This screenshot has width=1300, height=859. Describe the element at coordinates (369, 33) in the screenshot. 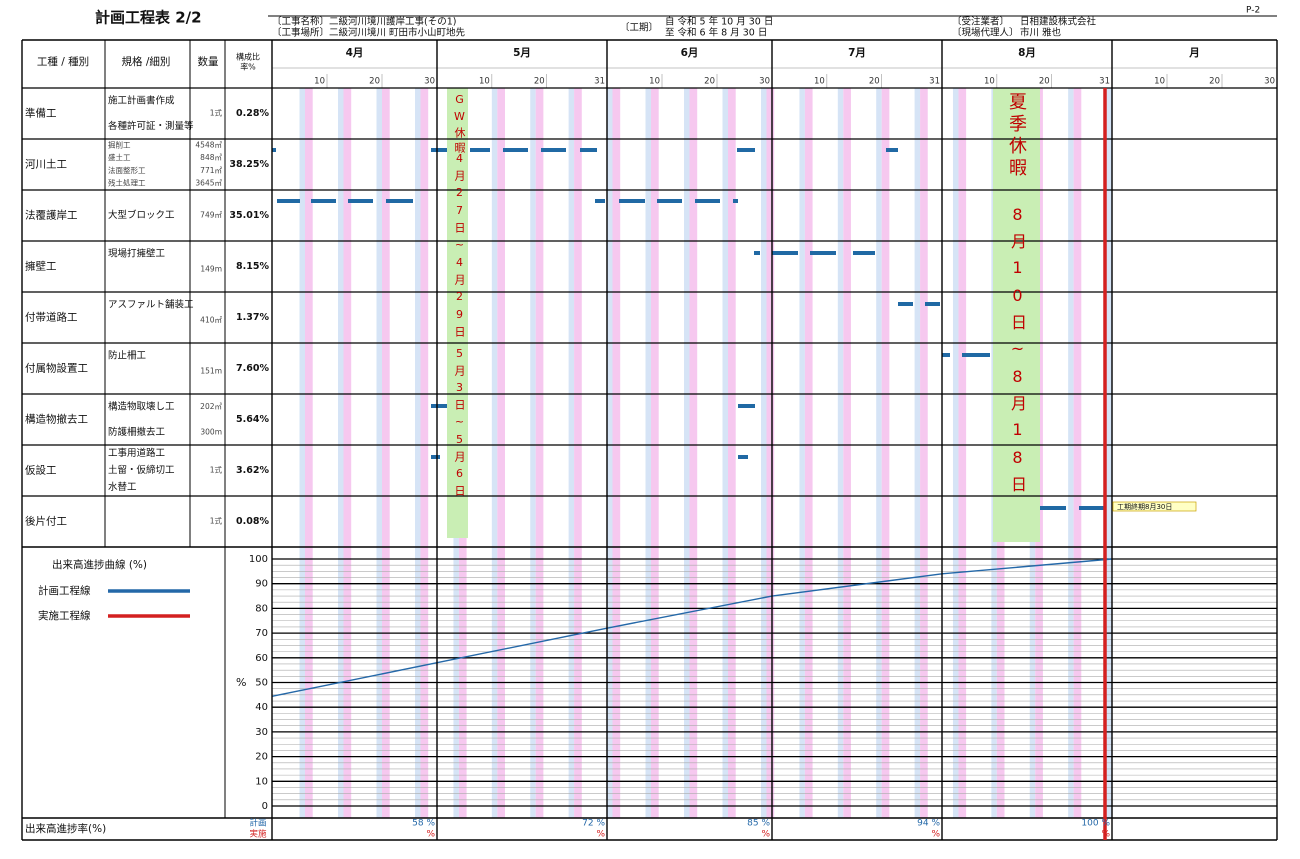

I see `project-site: 〔工事場所〕二級河川境川 町田市小山町地先` at that location.